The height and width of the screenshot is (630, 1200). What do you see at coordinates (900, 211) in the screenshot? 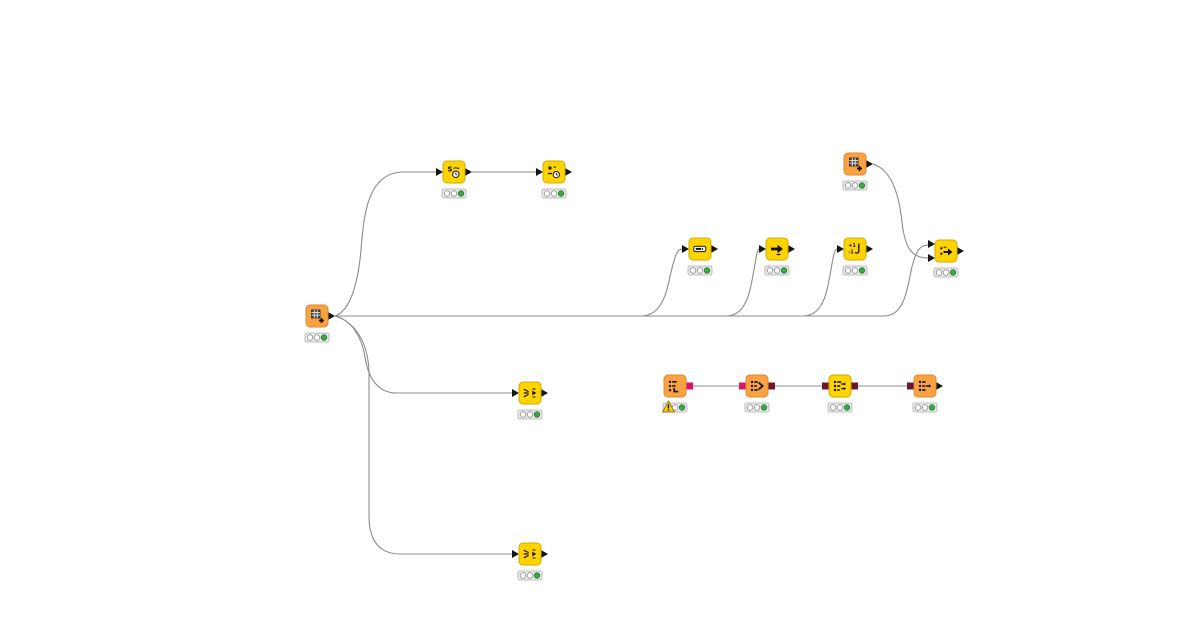
I see `connection-table-creator-2-to-joiner` at bounding box center [900, 211].